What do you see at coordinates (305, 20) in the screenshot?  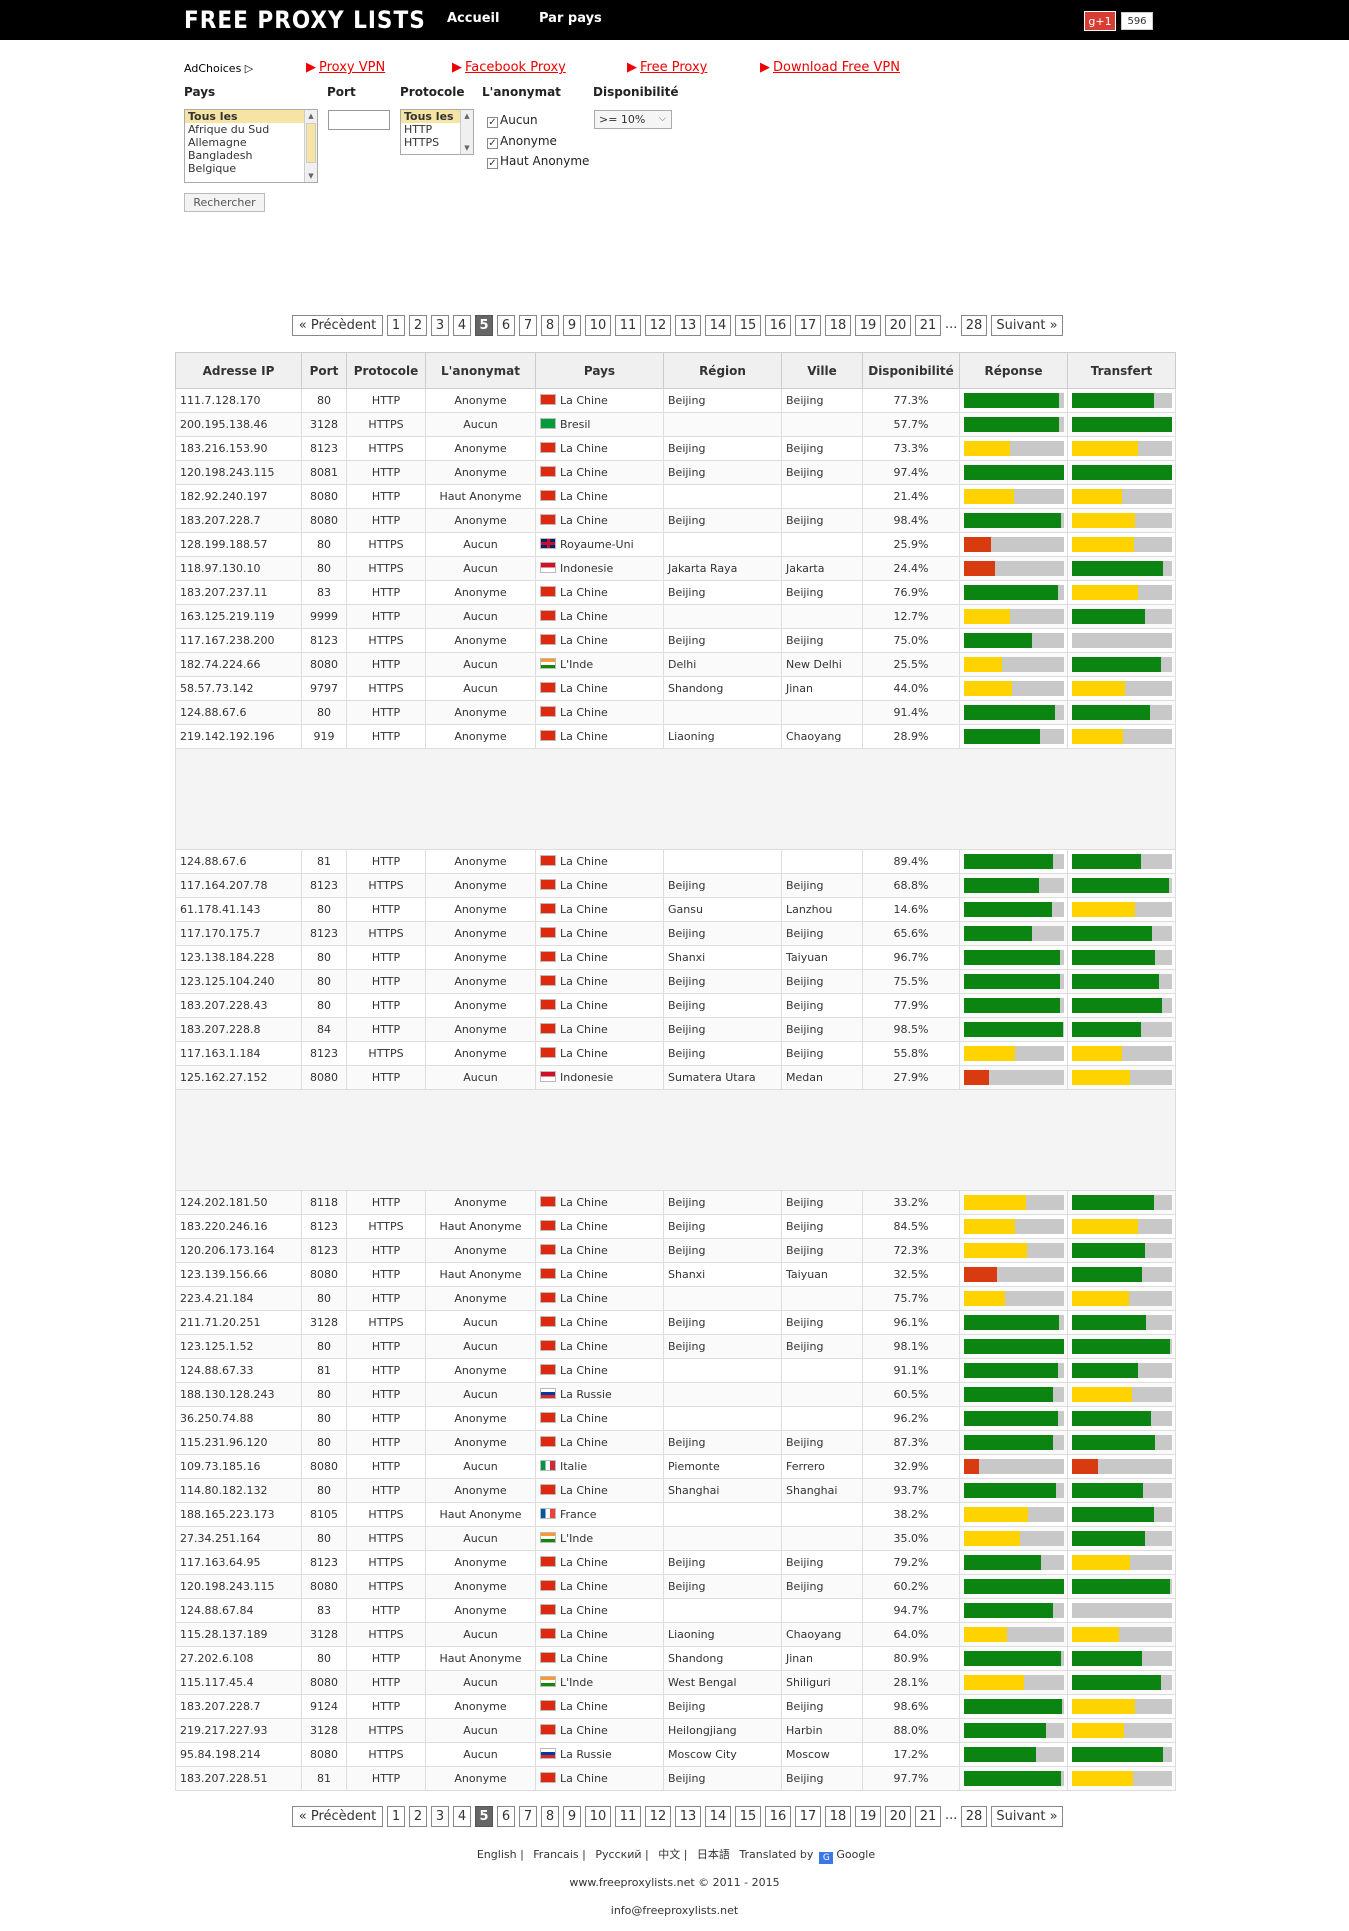 I see `site-logo: FREE PROXY LISTS` at bounding box center [305, 20].